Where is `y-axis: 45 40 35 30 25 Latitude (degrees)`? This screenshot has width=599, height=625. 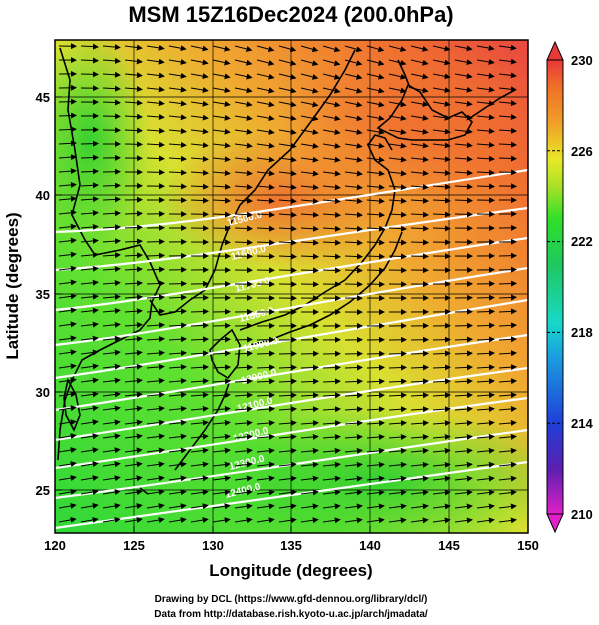 y-axis: 45 40 35 30 25 Latitude (degrees) is located at coordinates (32, 294).